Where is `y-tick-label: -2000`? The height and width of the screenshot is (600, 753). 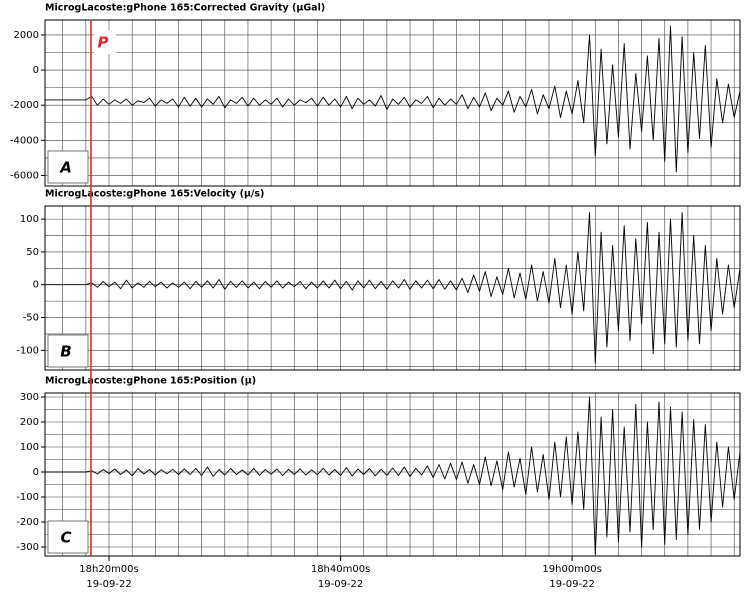 y-tick-label: -2000 is located at coordinates (24, 105).